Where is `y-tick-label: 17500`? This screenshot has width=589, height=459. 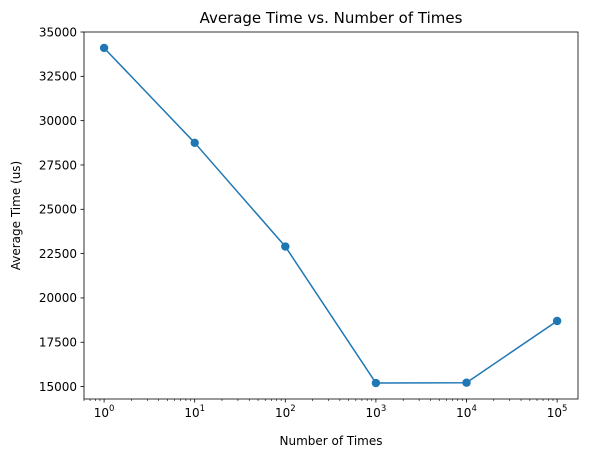
y-tick-label: 17500 is located at coordinates (58, 343).